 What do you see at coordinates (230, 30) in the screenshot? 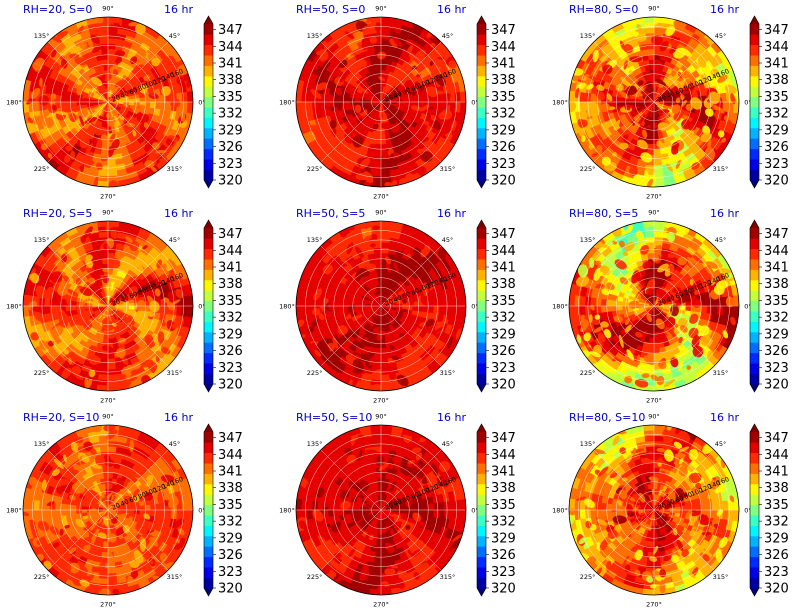
I see `colorbar-tick-label: 347` at bounding box center [230, 30].